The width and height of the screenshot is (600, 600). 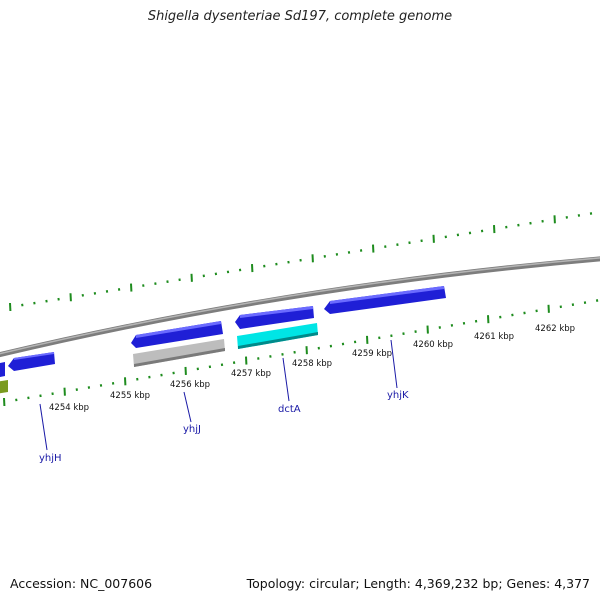 I want to click on scale-label: 4258 kbp, so click(x=312, y=364).